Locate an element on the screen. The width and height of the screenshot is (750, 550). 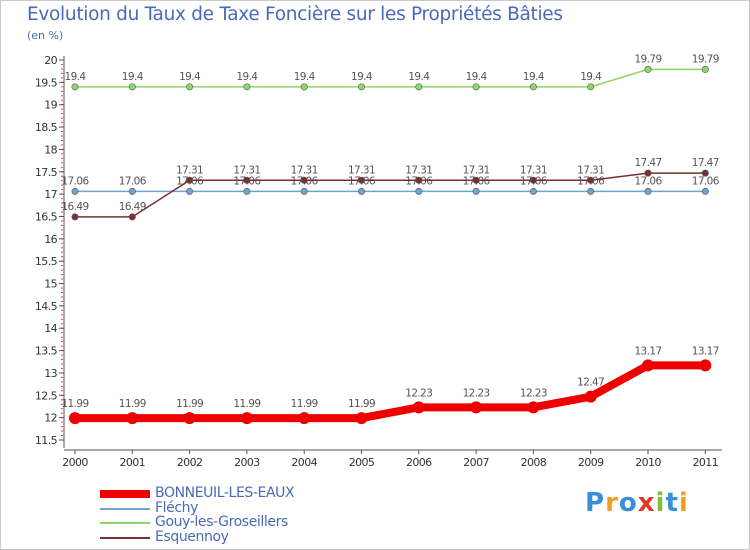
x-tick-label: 2004 is located at coordinates (304, 462).